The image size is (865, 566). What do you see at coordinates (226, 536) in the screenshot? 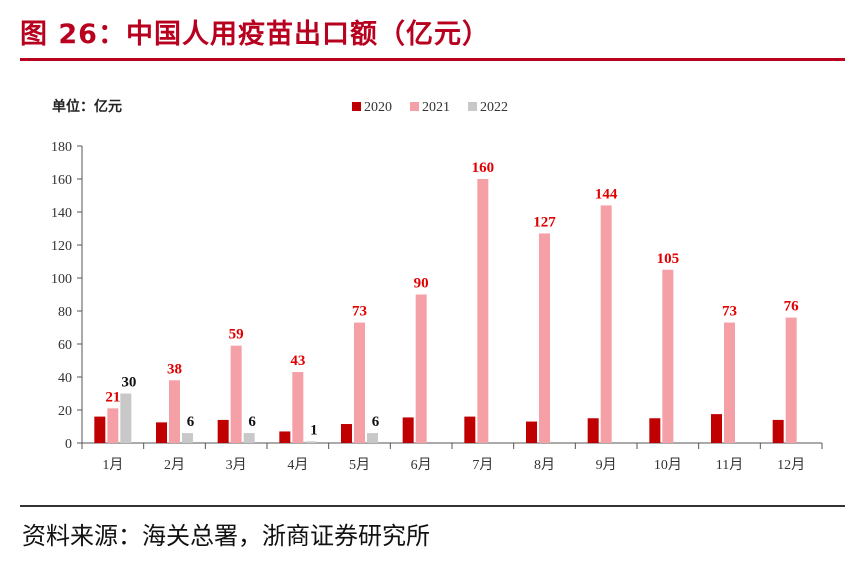
I see `source-note: 资料来源：海关总署，浙商证券研究所` at bounding box center [226, 536].